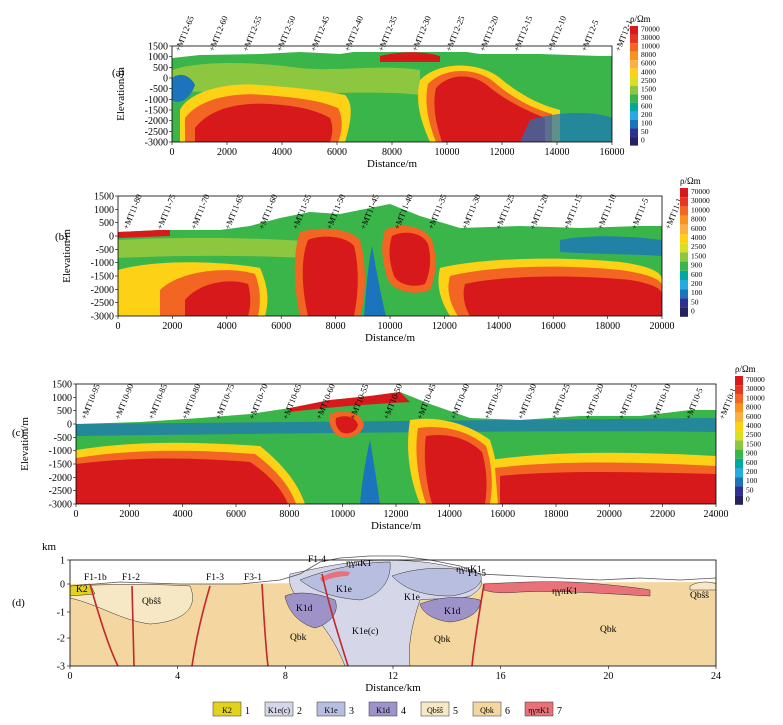  Describe the element at coordinates (375, 281) in the screenshot. I see `panel-b-conductor` at that location.